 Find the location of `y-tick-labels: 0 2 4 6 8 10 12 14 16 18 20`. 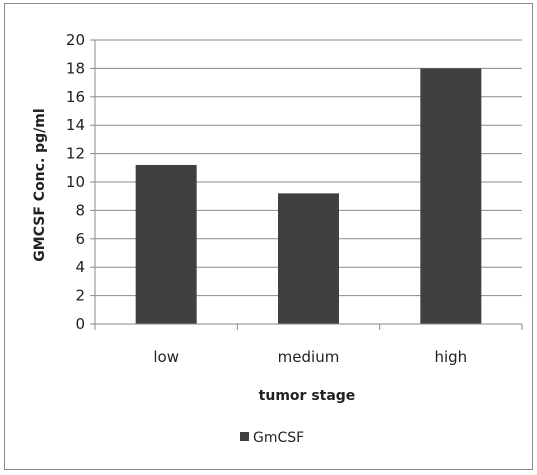

y-tick-labels: 0 2 4 6 8 10 12 14 16 18 20 is located at coordinates (75, 182).